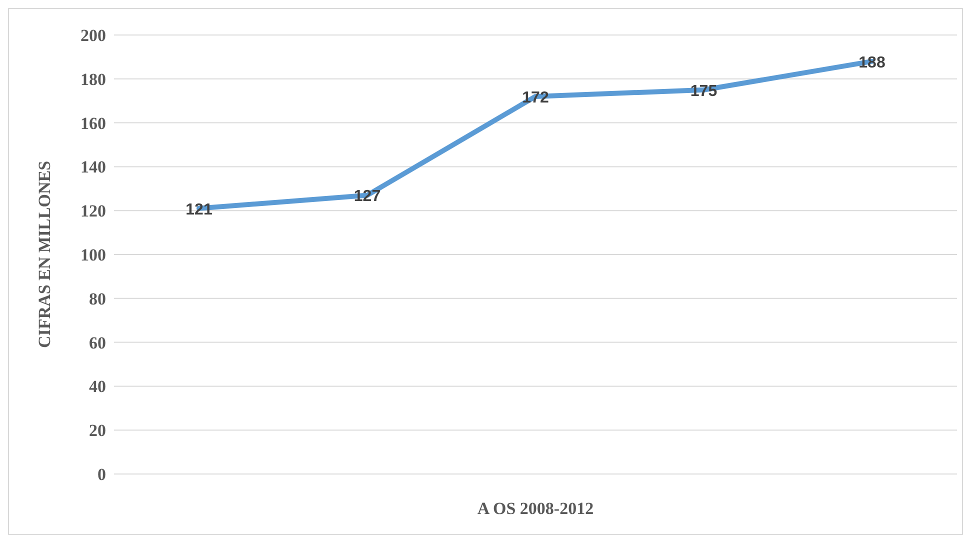 The height and width of the screenshot is (535, 971). Describe the element at coordinates (97, 430) in the screenshot. I see `y-tick-label: 20` at that location.